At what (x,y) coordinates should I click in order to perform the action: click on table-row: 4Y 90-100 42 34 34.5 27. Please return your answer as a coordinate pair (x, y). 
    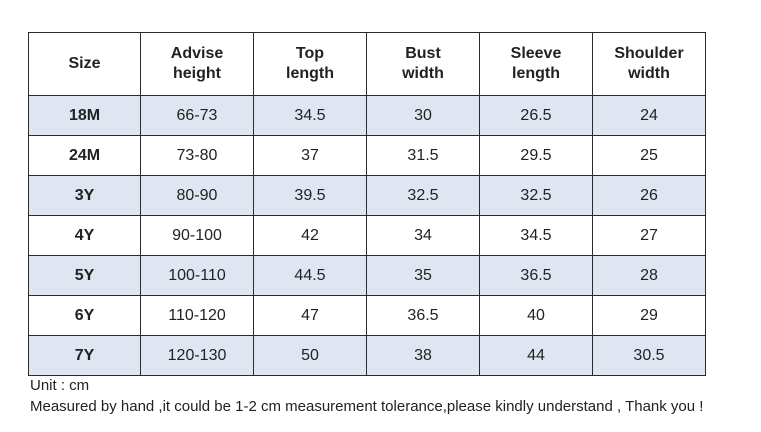
    Looking at the image, I should click on (367, 235).